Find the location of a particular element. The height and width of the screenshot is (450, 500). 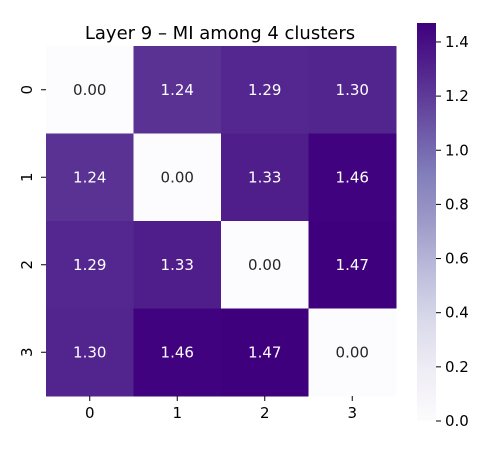

x-tick-label: 3 is located at coordinates (352, 413).